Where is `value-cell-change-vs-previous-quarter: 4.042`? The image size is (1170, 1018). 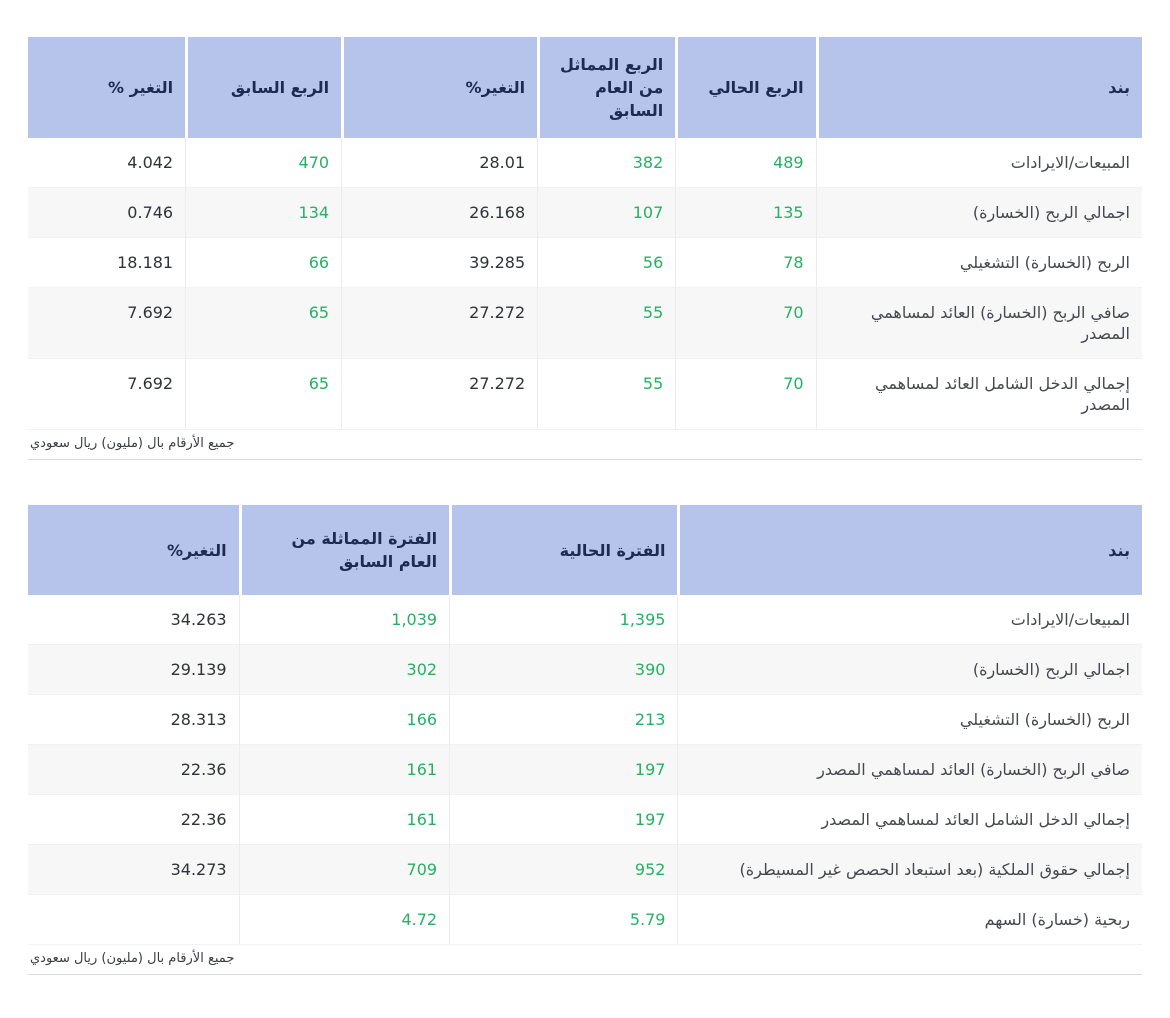
value-cell-change-vs-previous-quarter: 4.042 is located at coordinates (107, 163).